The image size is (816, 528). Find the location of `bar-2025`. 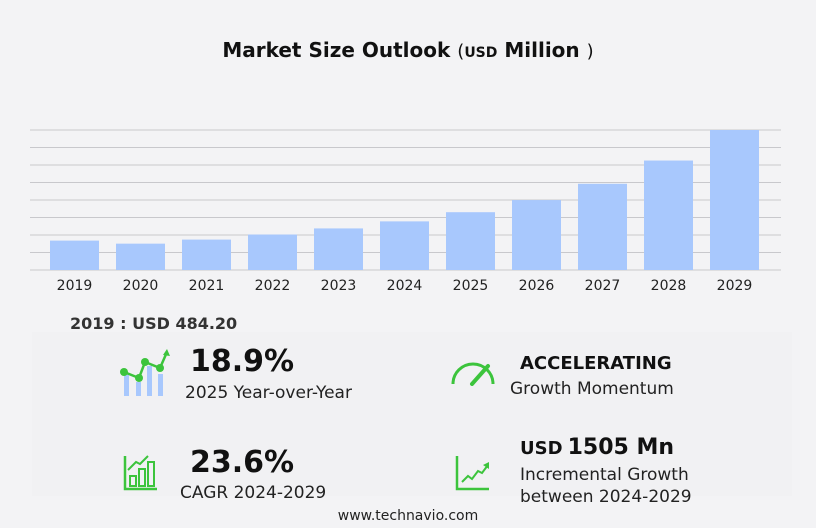

bar-2025 is located at coordinates (470, 241).